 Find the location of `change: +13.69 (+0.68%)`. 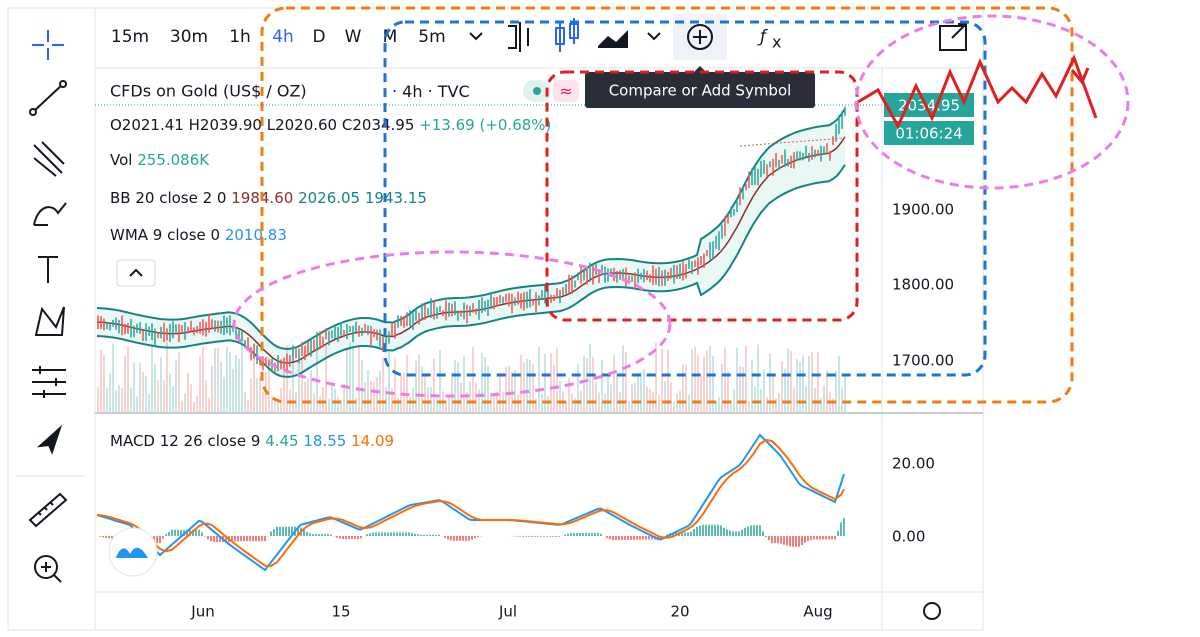

change: +13.69 (+0.68%) is located at coordinates (485, 125).